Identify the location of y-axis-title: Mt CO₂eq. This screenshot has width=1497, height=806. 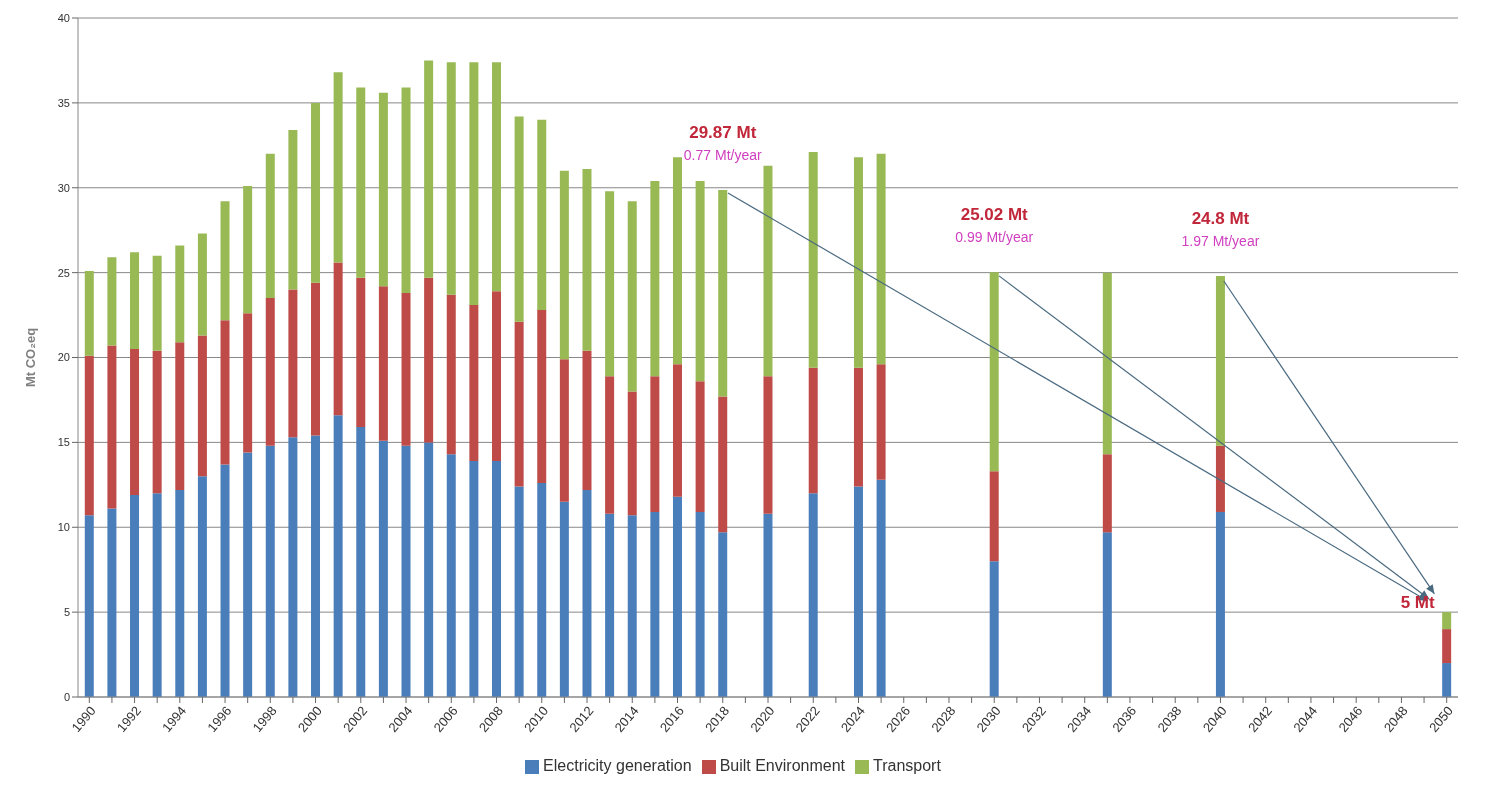
(30, 357).